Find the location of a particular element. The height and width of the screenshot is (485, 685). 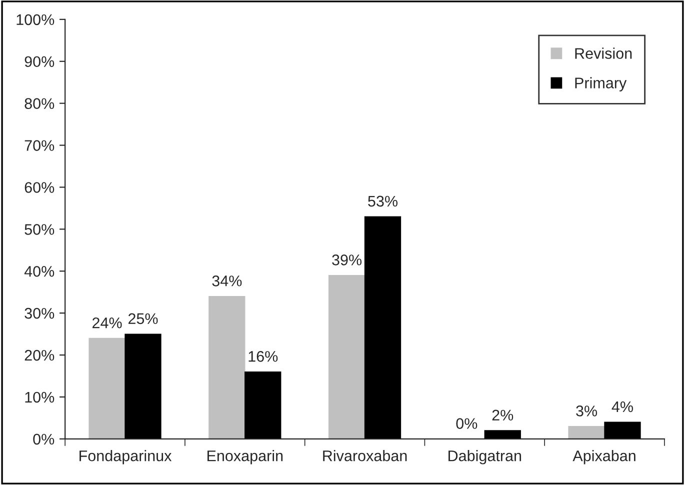

x-tick-label: Apixaban is located at coordinates (604, 457).